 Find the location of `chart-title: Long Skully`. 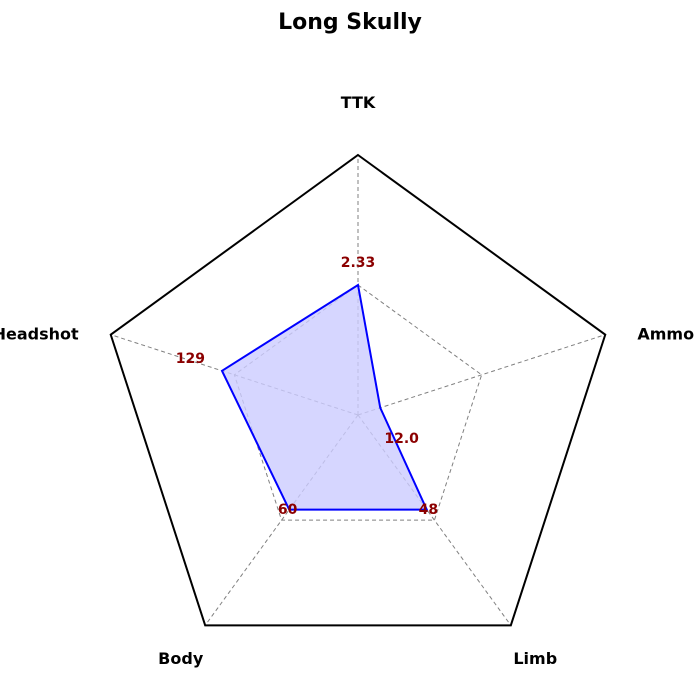

chart-title: Long Skully is located at coordinates (350, 22).